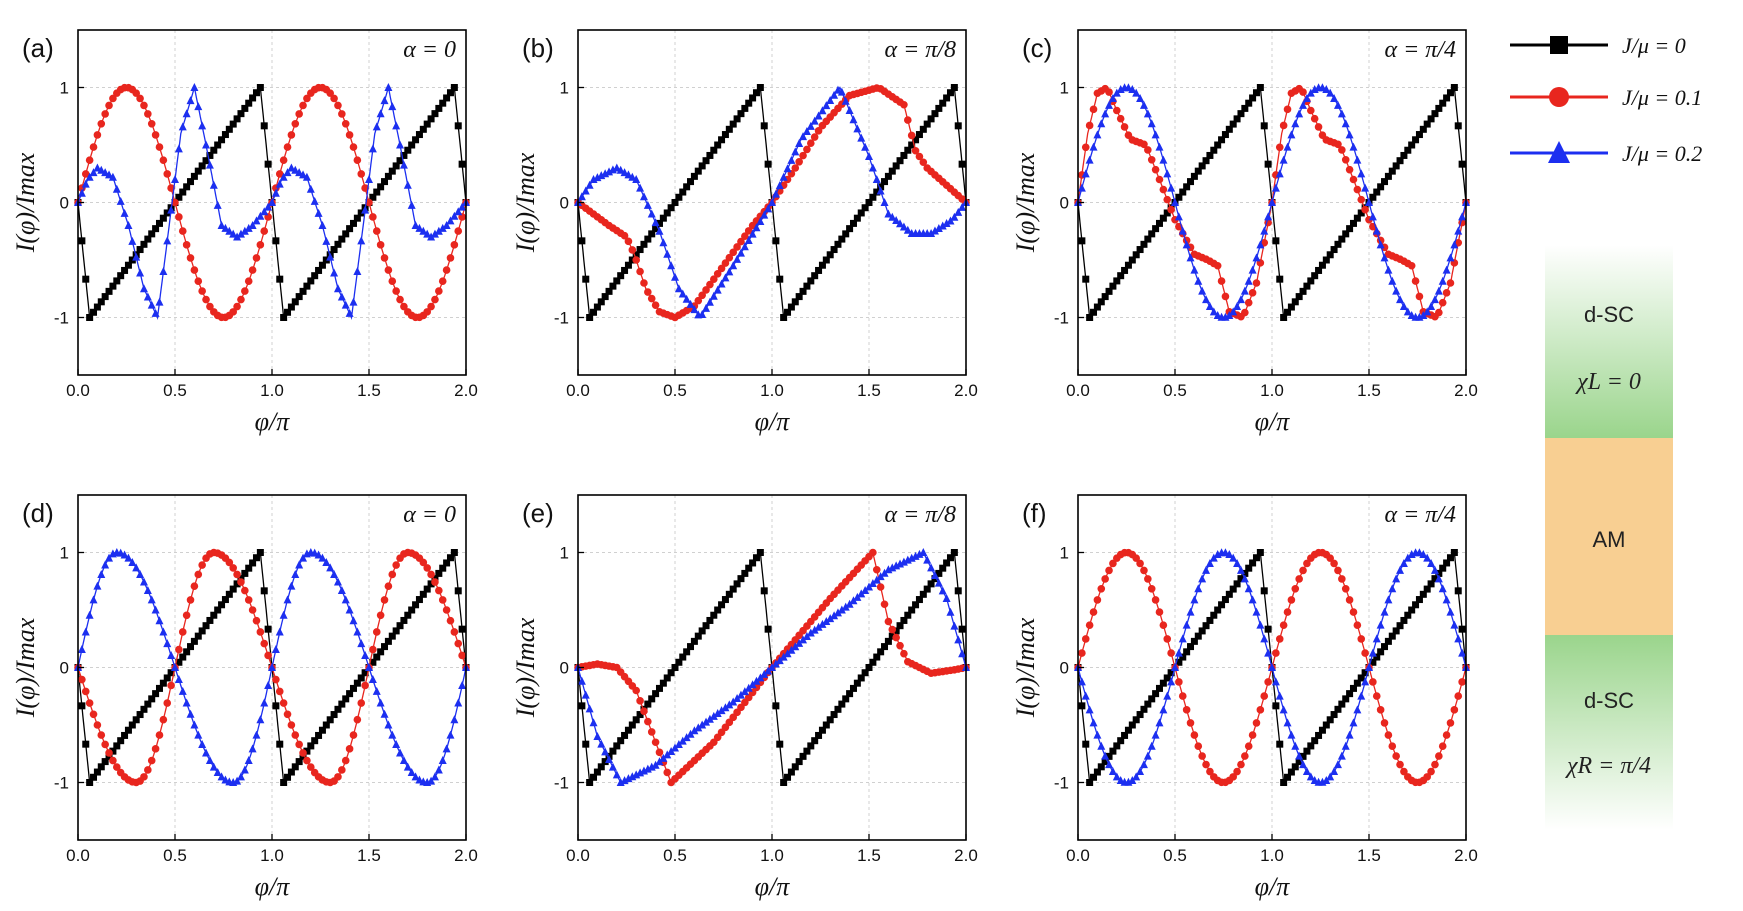  I want to click on junction-schematic: d-SC χL = 0 AM d-SC χR = π/4, so click(1609, 537).